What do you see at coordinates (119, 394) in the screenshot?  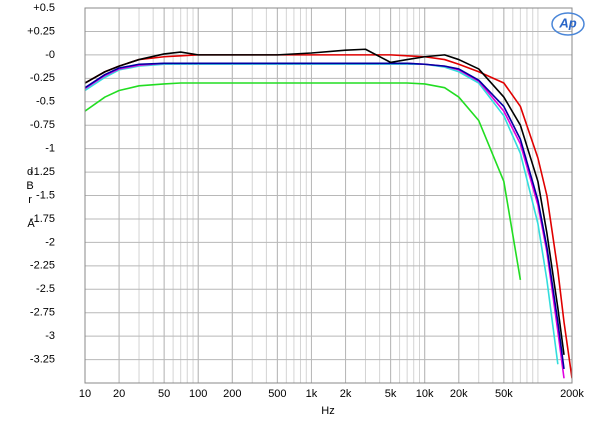 I see `x-tick-label: 20` at bounding box center [119, 394].